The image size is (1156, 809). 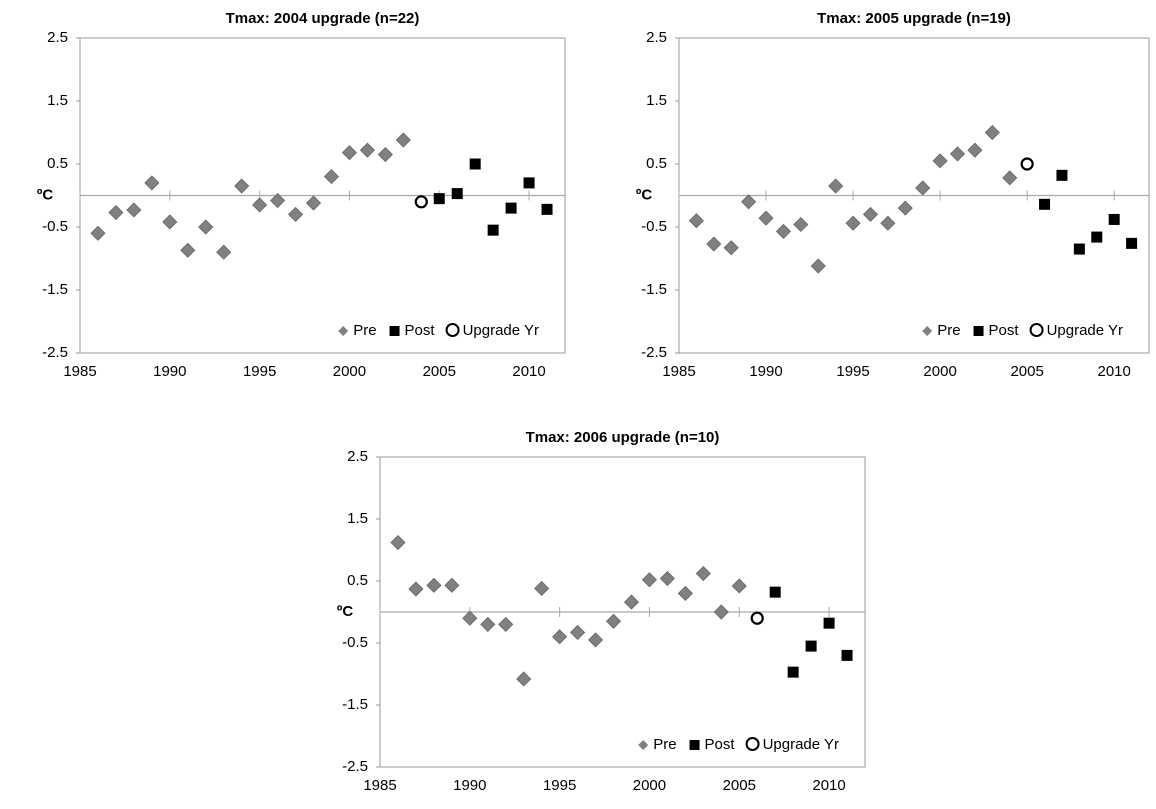 I want to click on chart-title: Tmax: 2005 upgrade (n=19), so click(x=914, y=18).